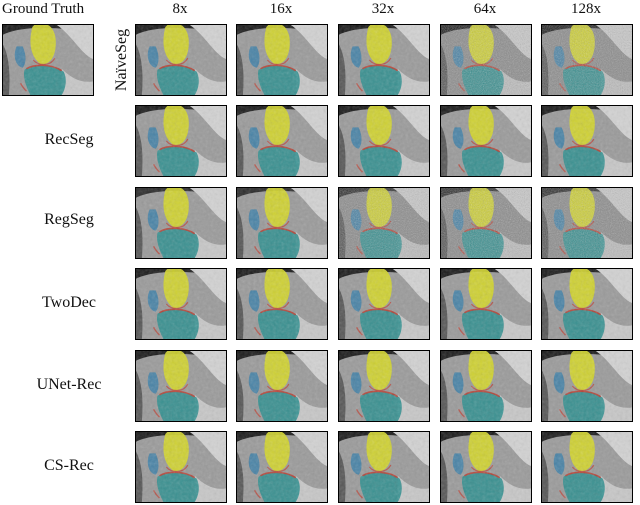  Describe the element at coordinates (587, 386) in the screenshot. I see `panel-unet-rec-128x` at that location.